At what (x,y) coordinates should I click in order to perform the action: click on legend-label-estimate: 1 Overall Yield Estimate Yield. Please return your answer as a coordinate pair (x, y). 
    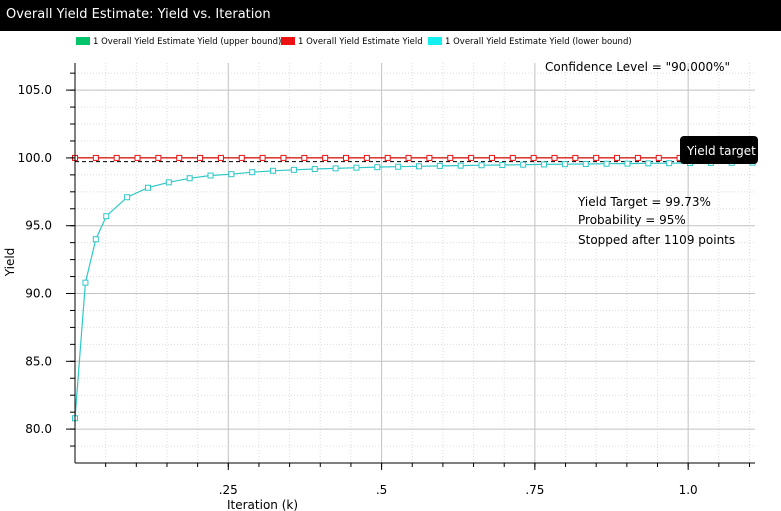
    Looking at the image, I should click on (360, 42).